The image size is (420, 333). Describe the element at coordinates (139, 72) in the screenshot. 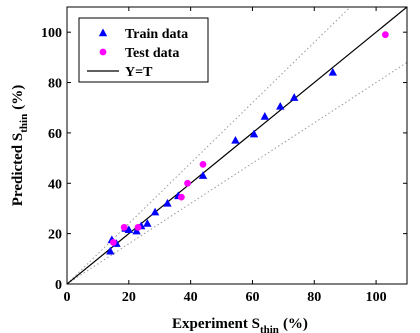

I see `legend-label: Y=T` at that location.